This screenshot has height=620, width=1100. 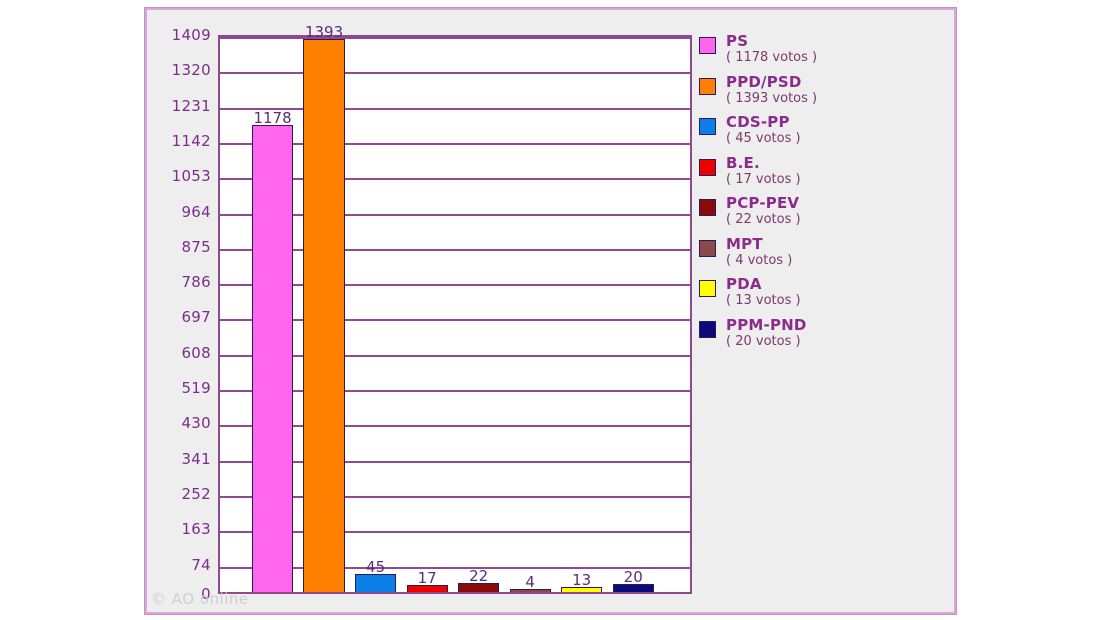 What do you see at coordinates (824, 52) in the screenshot?
I see `legend-item: PS( 1178 votos )` at bounding box center [824, 52].